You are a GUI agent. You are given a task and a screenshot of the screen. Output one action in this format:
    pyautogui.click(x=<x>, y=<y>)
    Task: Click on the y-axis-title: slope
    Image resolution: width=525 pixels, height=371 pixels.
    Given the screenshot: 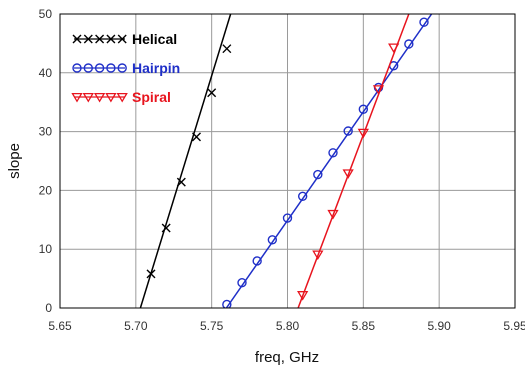 What is the action you would take?
    pyautogui.click(x=14, y=161)
    